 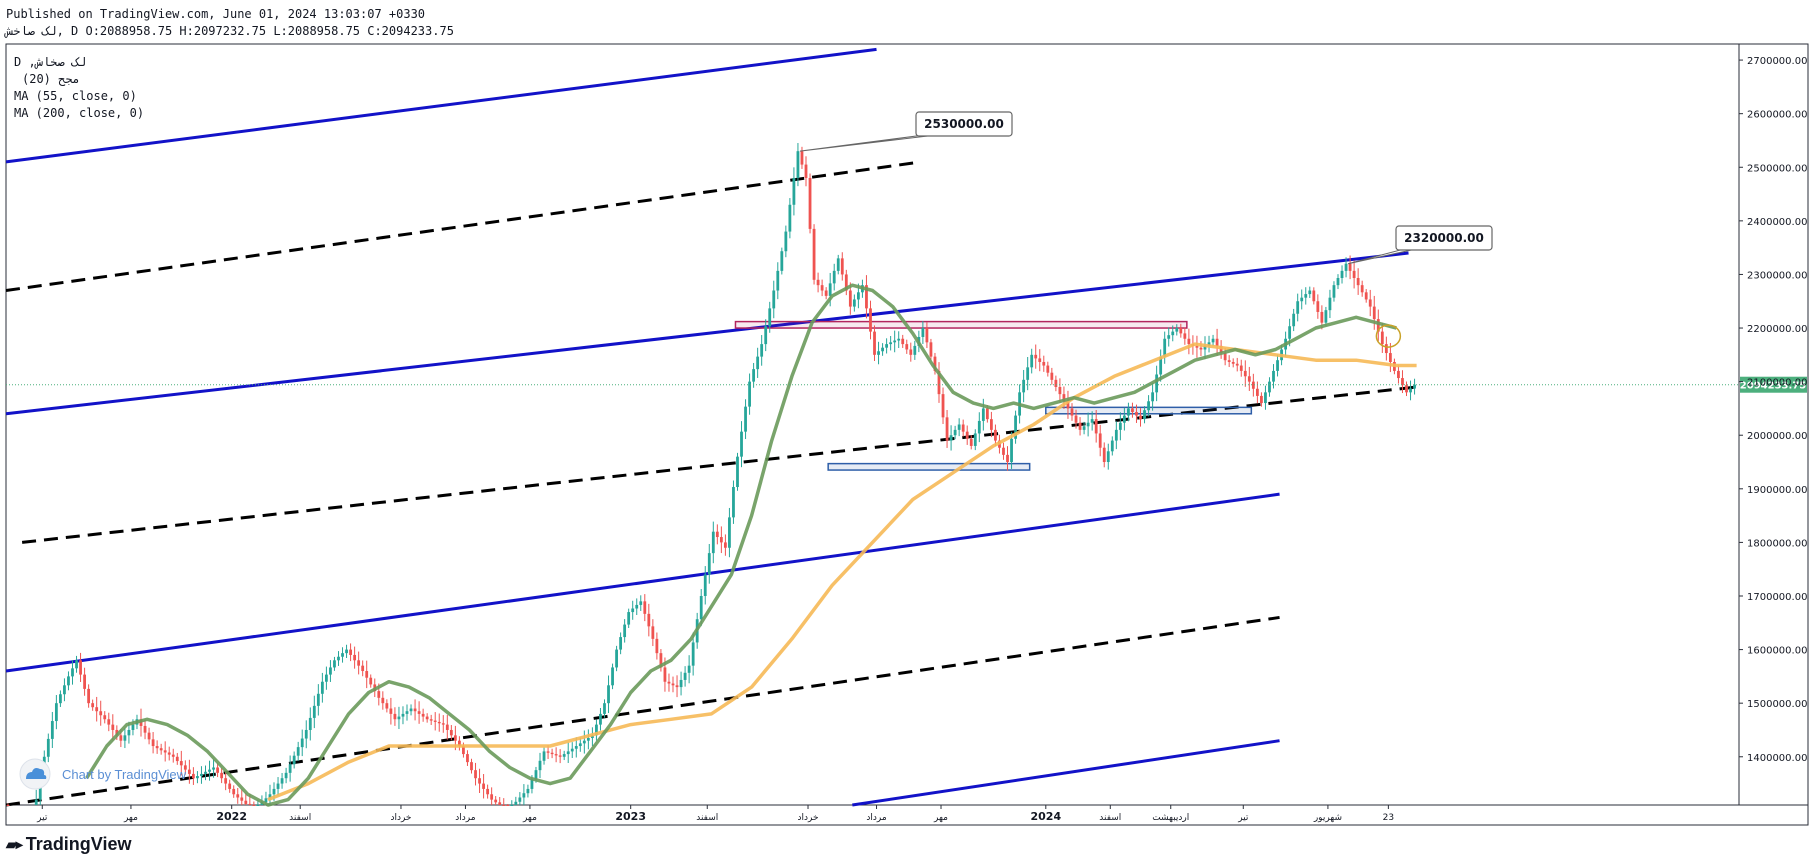 I want to click on tradingview-watermark: Chart by TradingView, so click(x=103, y=774).